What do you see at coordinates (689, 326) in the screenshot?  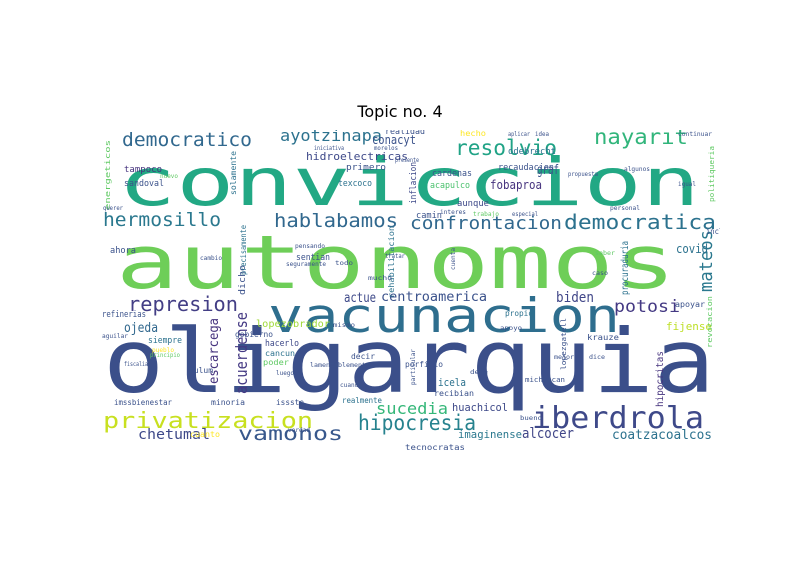 I see `word-fijense: fijense` at bounding box center [689, 326].